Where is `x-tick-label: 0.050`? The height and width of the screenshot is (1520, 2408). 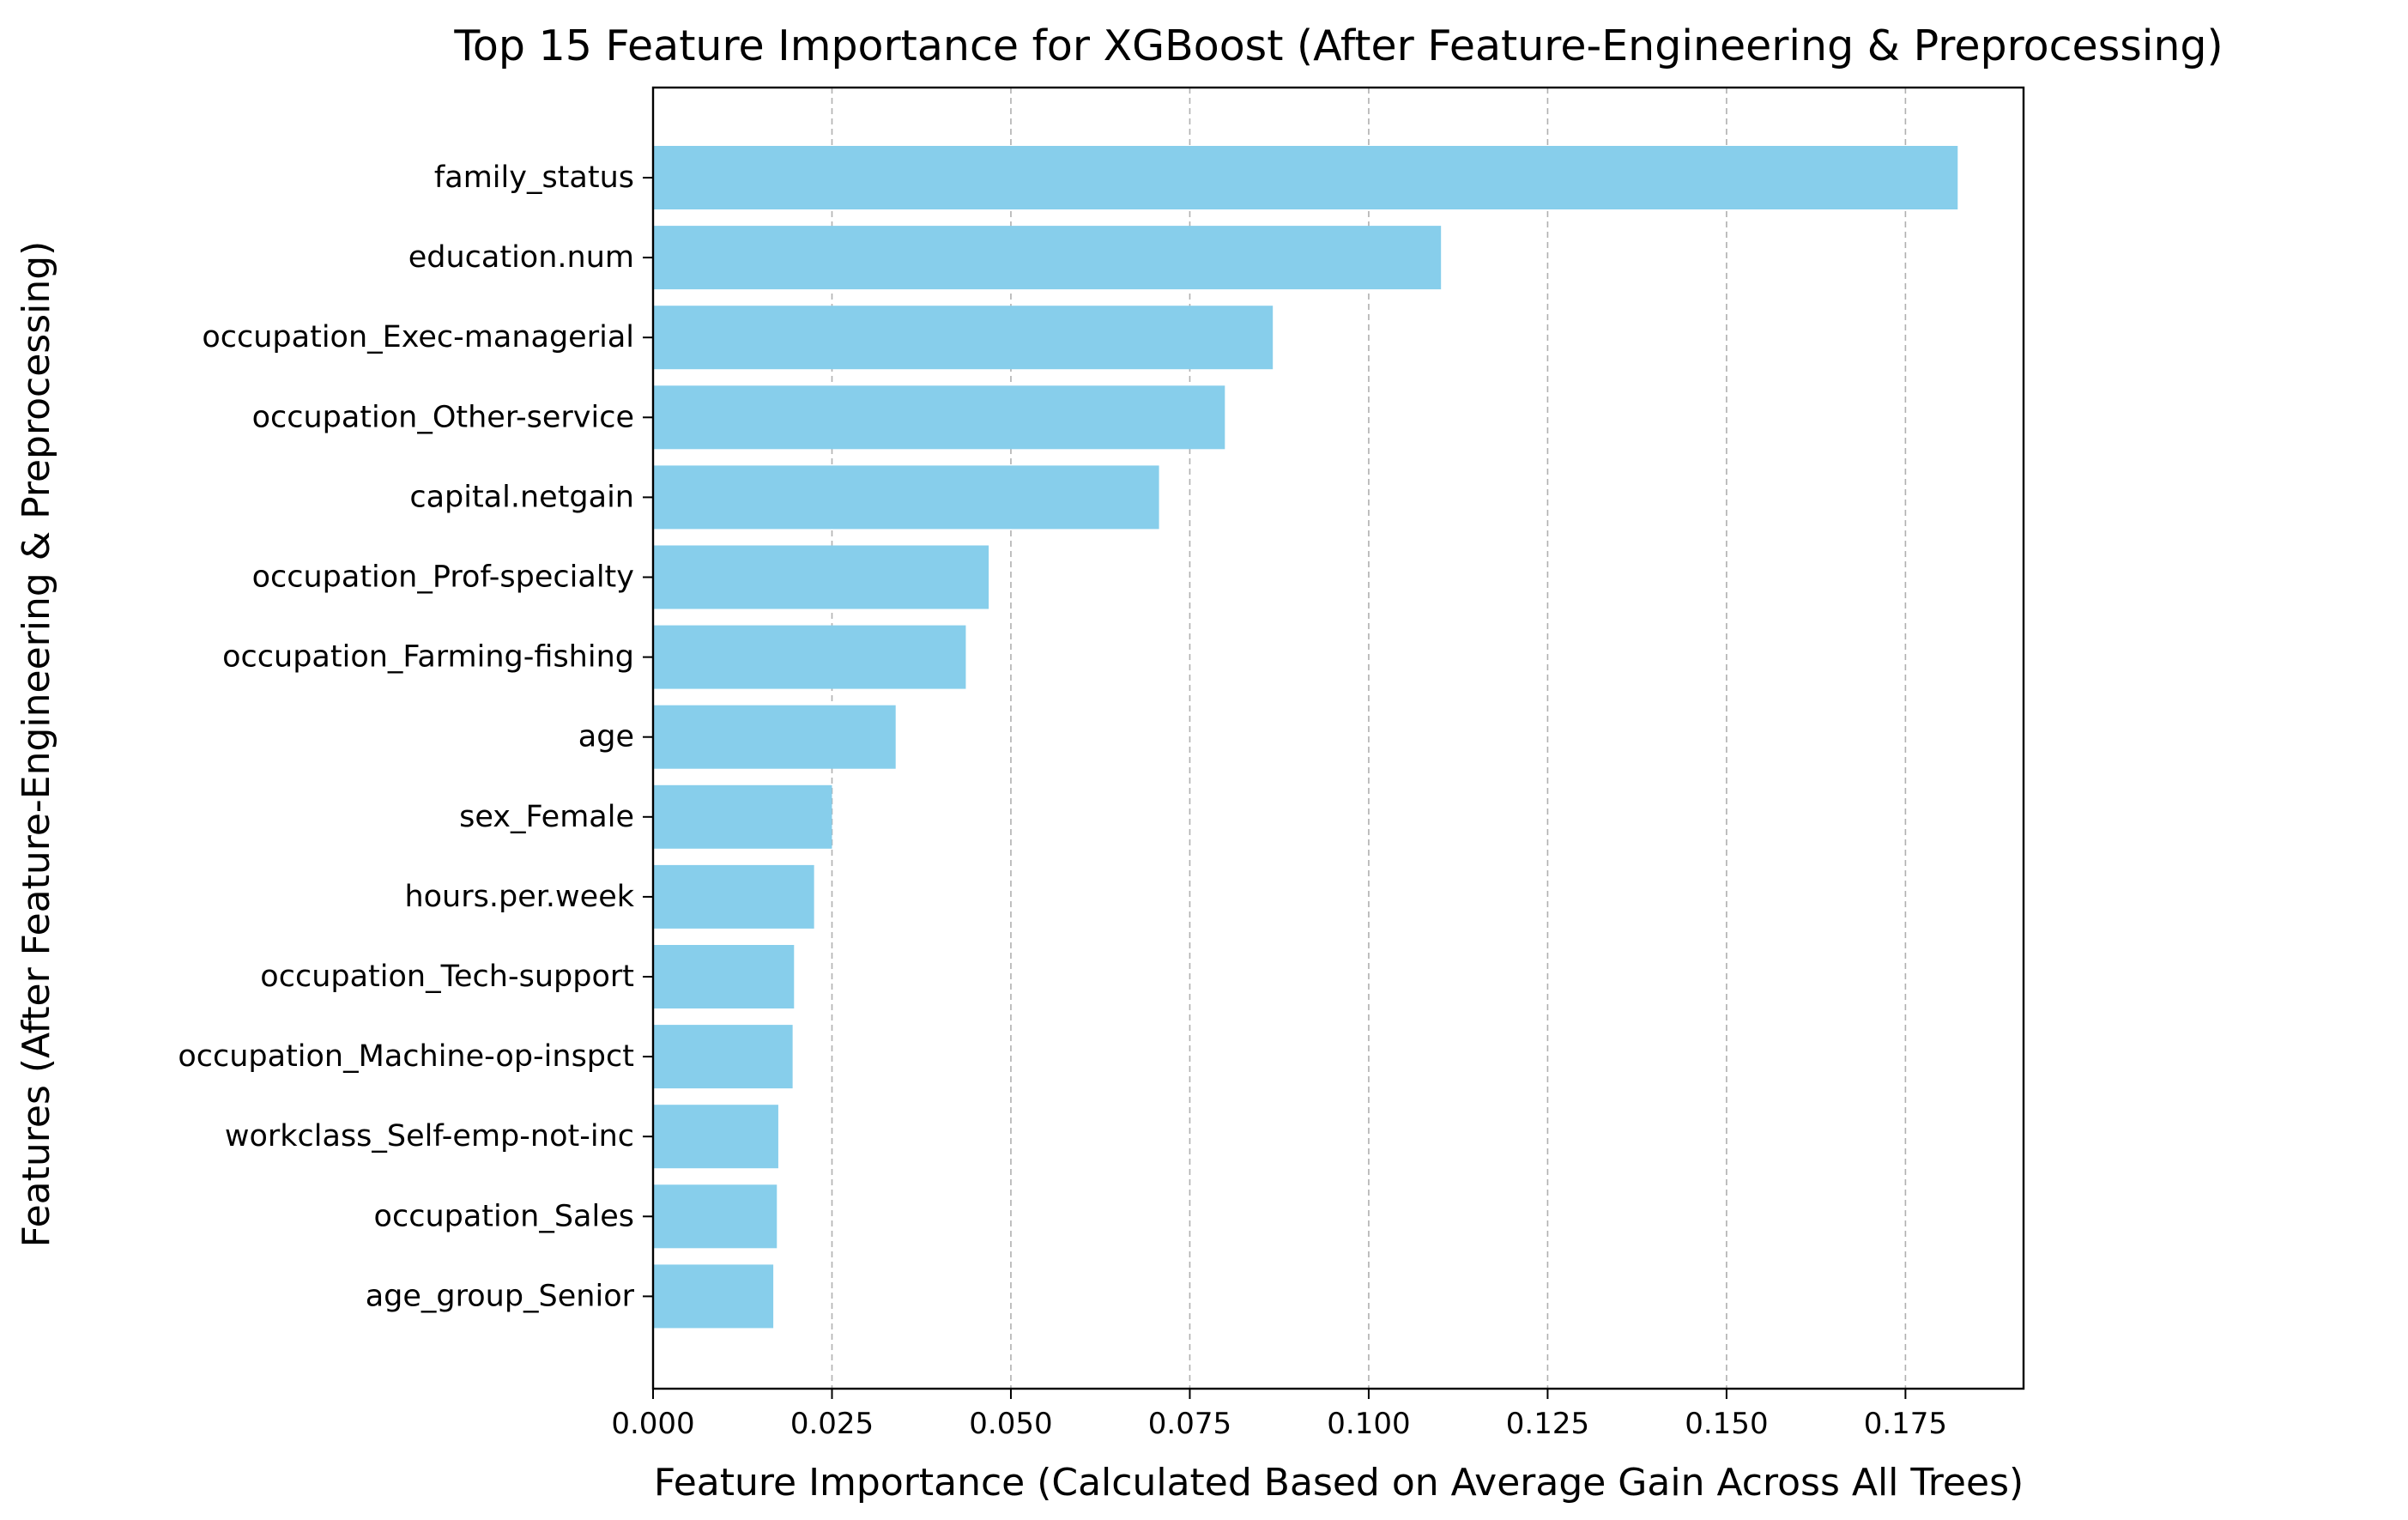 x-tick-label: 0.050 is located at coordinates (1010, 1424).